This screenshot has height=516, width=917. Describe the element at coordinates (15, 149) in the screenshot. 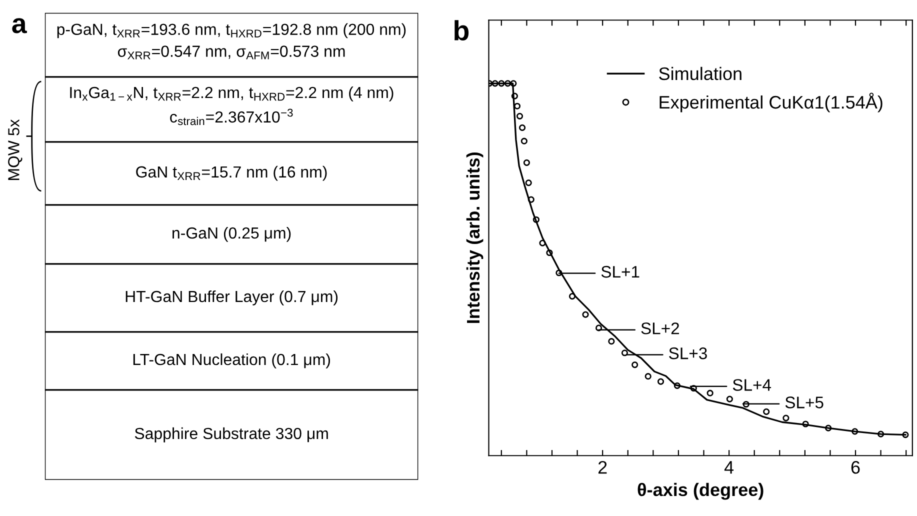

I see `text: MQW 5x` at that location.